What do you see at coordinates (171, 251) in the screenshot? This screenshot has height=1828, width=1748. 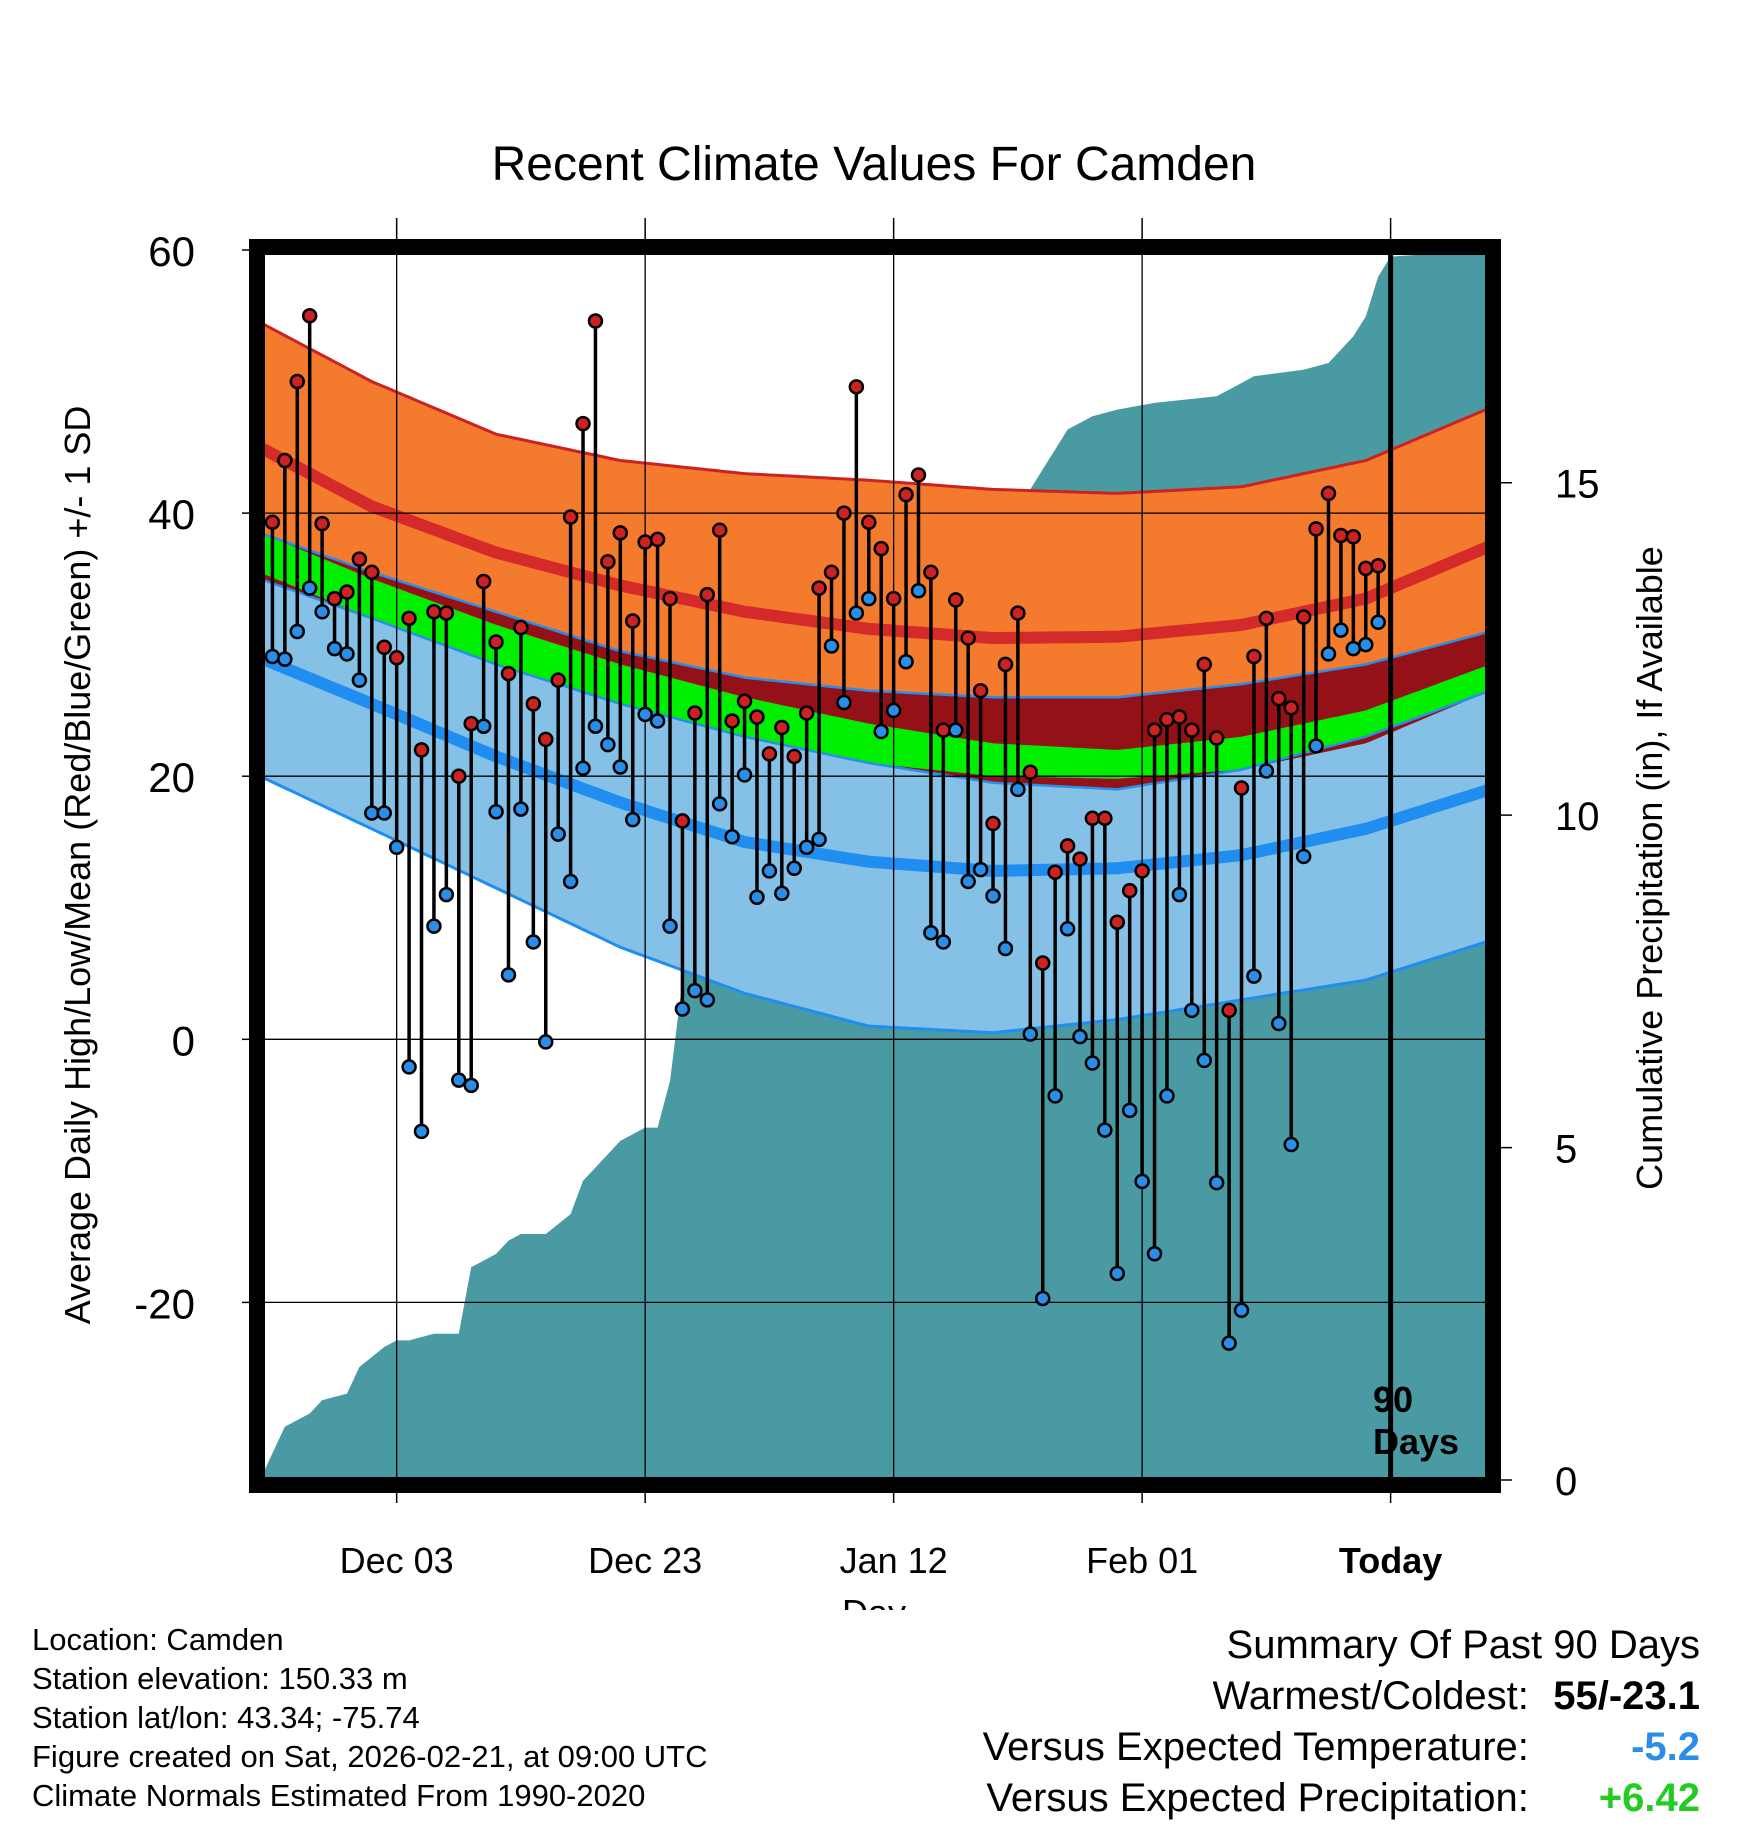 I see `y-tick-label: 60` at bounding box center [171, 251].